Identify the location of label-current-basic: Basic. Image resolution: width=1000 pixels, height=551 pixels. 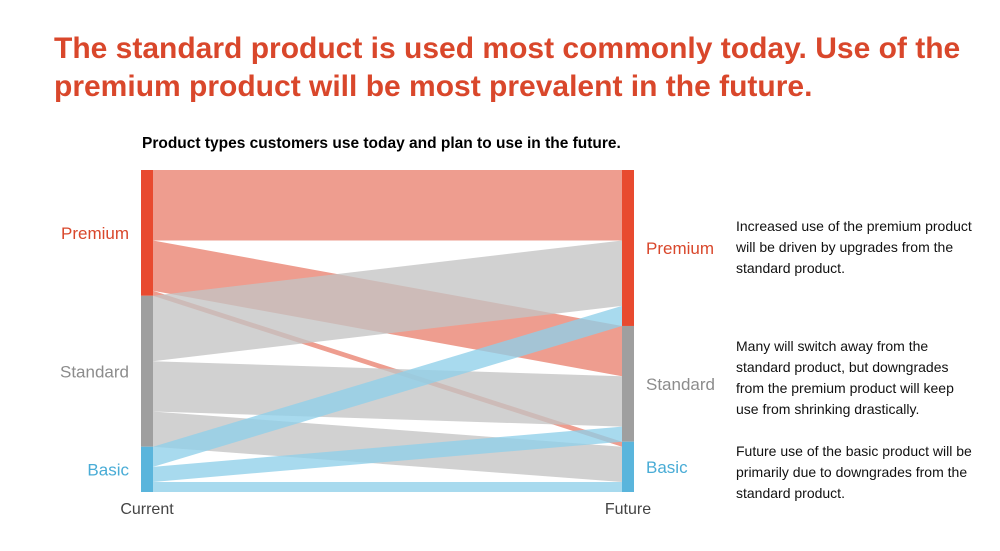
(108, 469).